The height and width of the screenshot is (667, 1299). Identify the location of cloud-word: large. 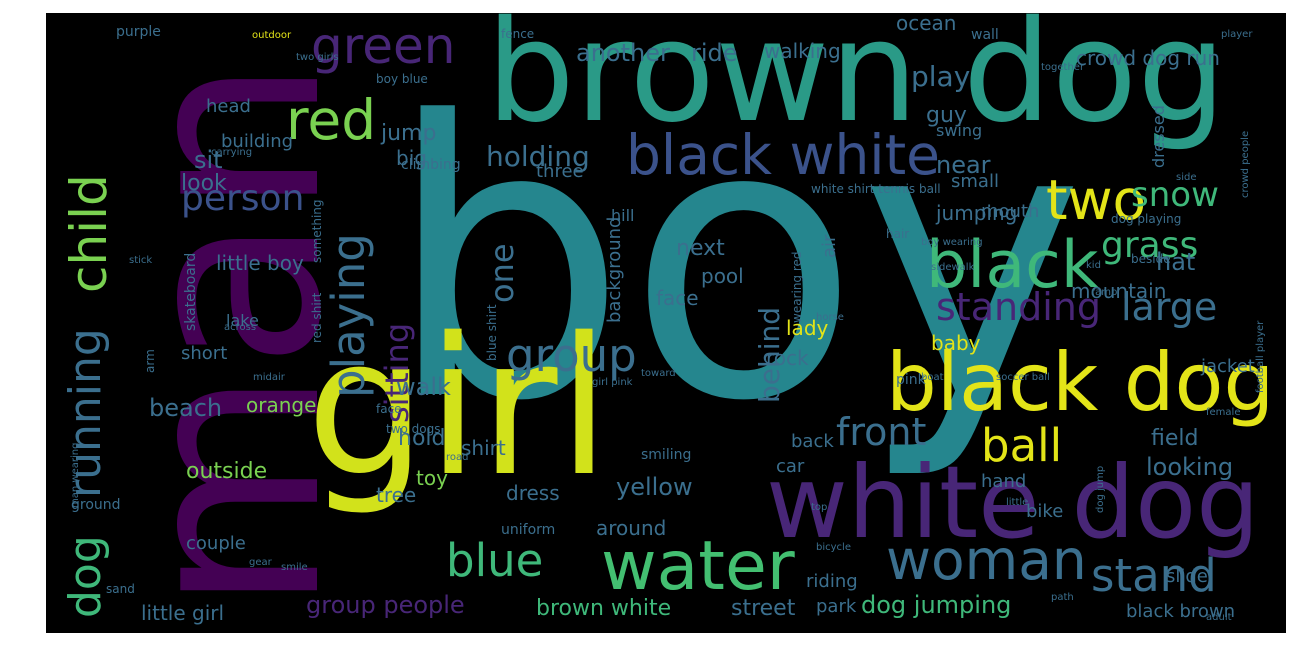
(1169, 307).